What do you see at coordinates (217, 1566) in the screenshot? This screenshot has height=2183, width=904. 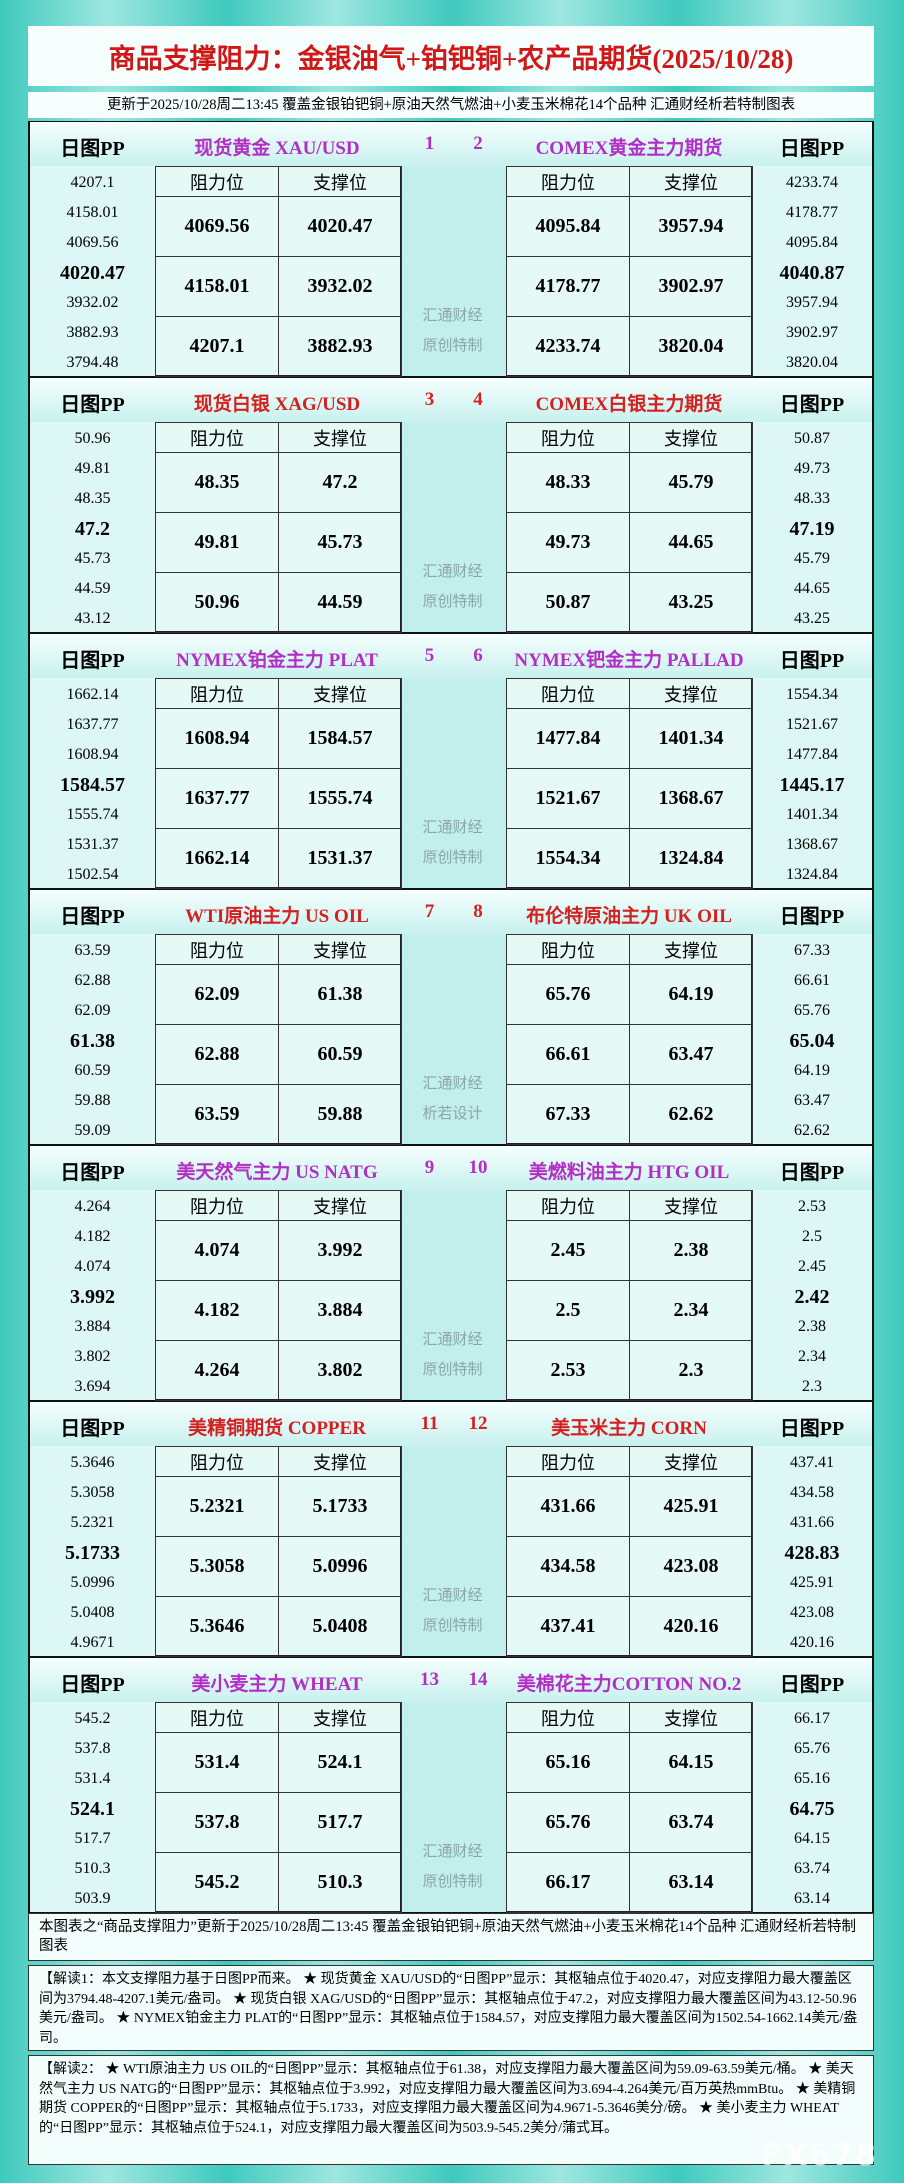 I see `level-value: 5.3058` at bounding box center [217, 1566].